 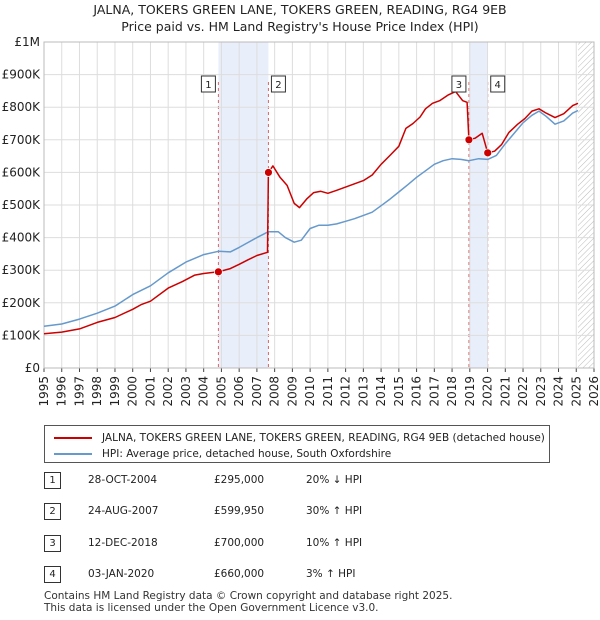 What do you see at coordinates (122, 480) in the screenshot?
I see `tx-date: 28-OCT-2004` at bounding box center [122, 480].